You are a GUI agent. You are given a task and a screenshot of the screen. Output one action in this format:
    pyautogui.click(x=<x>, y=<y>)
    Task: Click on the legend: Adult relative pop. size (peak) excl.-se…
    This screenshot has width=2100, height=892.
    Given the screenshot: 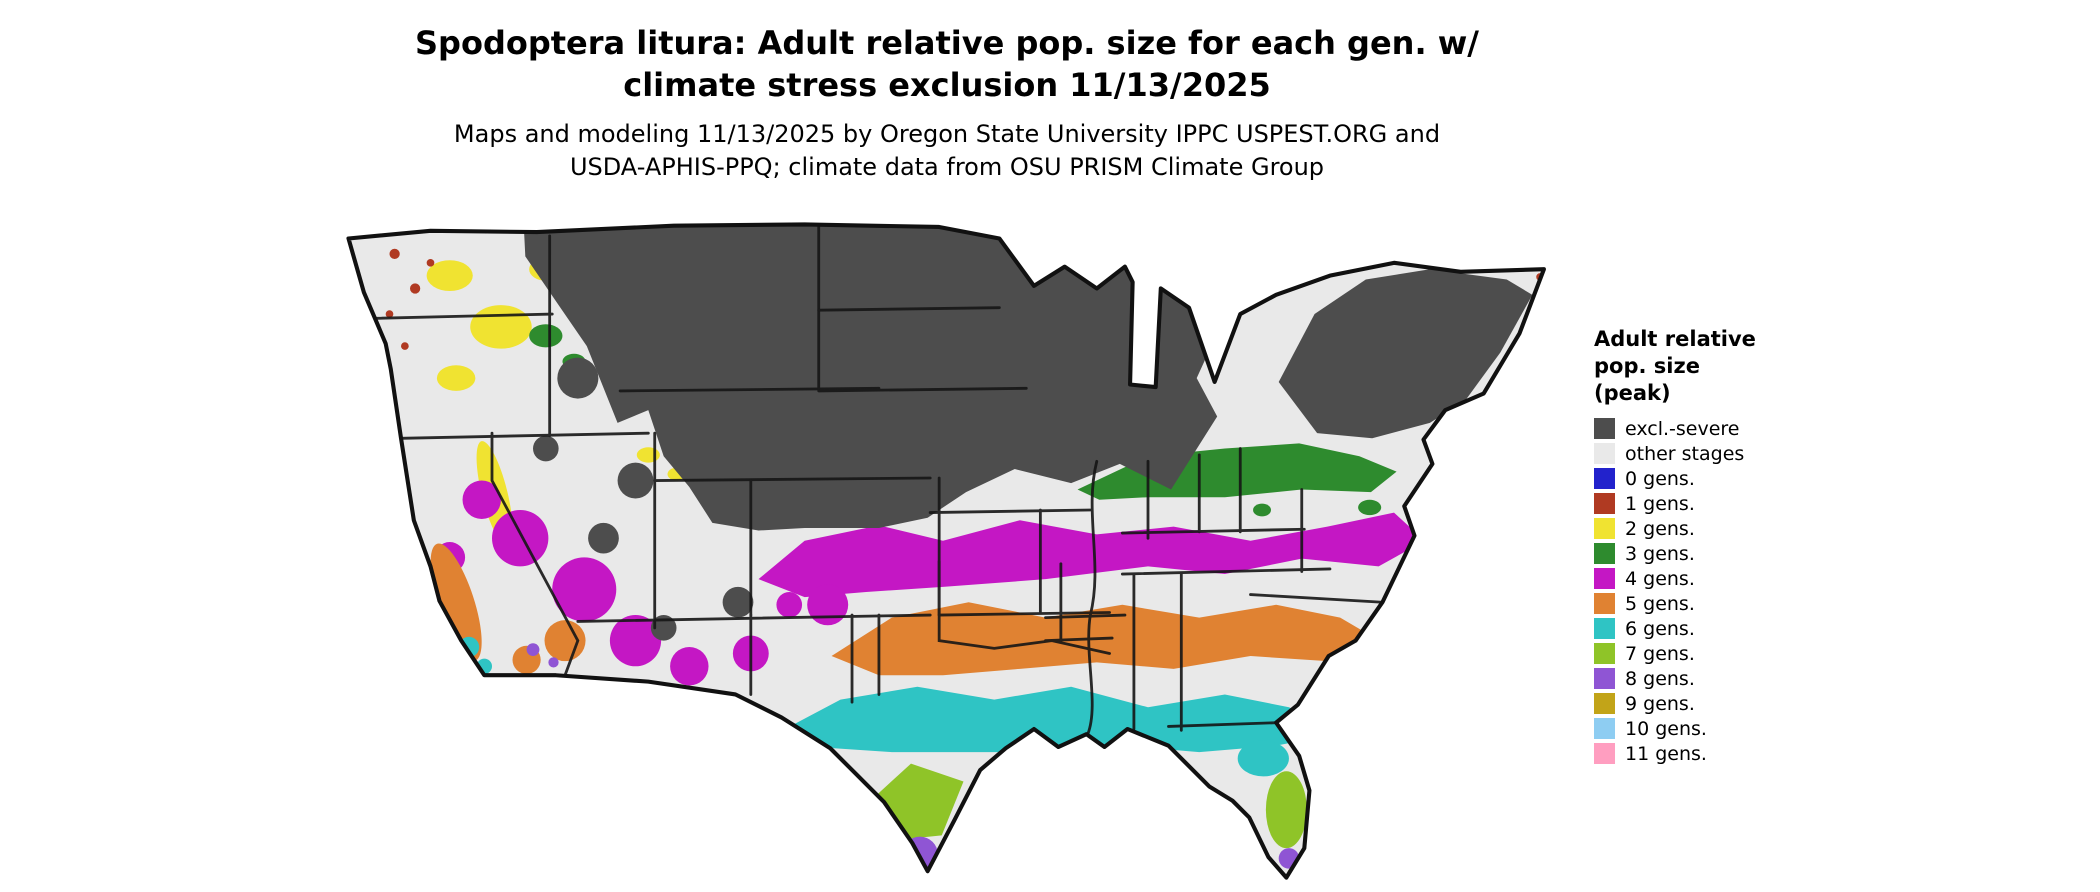 What is the action you would take?
    pyautogui.click(x=1754, y=546)
    